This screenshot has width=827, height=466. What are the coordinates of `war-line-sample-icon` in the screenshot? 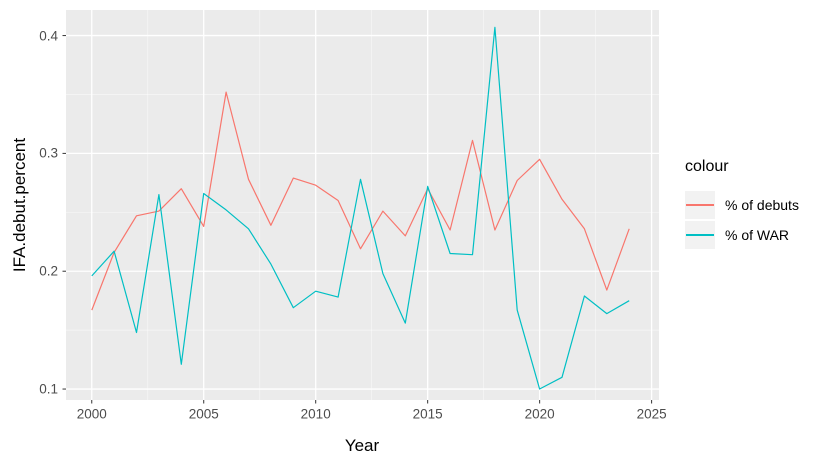 It's located at (700, 234).